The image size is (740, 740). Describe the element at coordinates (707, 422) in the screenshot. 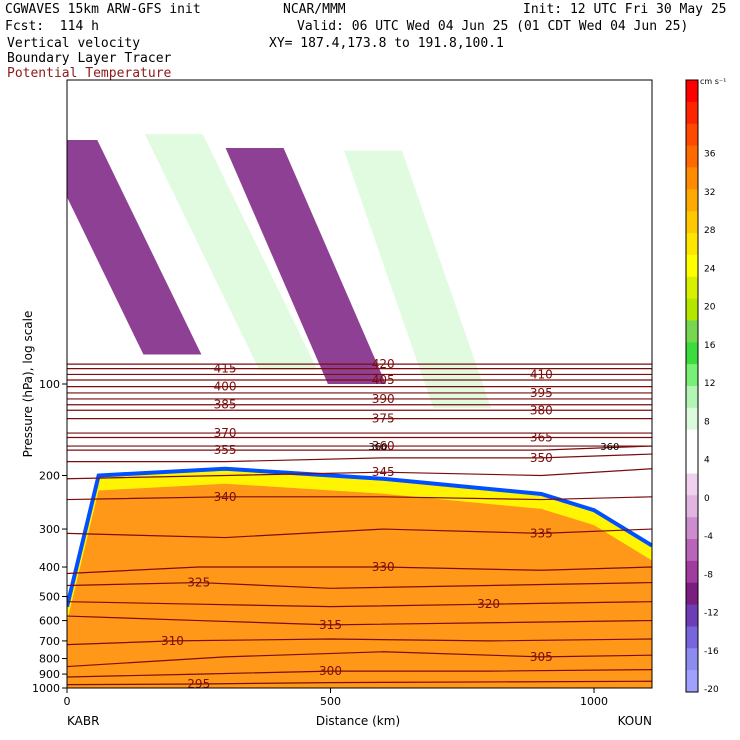

I see `colorbar-label-7: 8` at that location.